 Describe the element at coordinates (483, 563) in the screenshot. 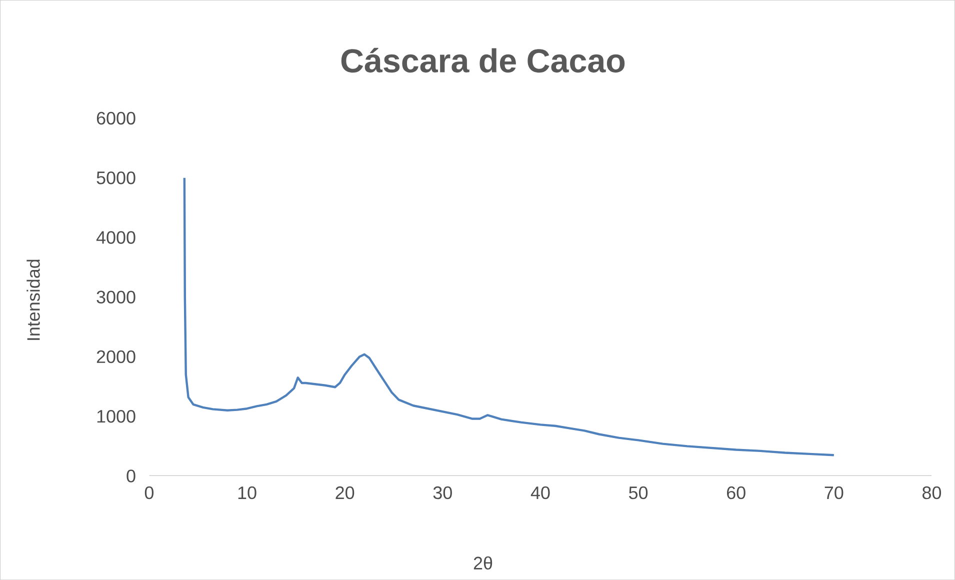

I see `x-axis-title: 2θ` at that location.